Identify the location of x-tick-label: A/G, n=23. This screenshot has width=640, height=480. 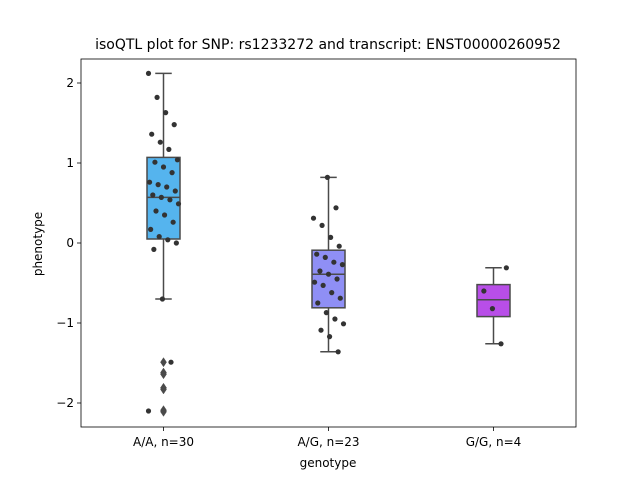
(328, 442).